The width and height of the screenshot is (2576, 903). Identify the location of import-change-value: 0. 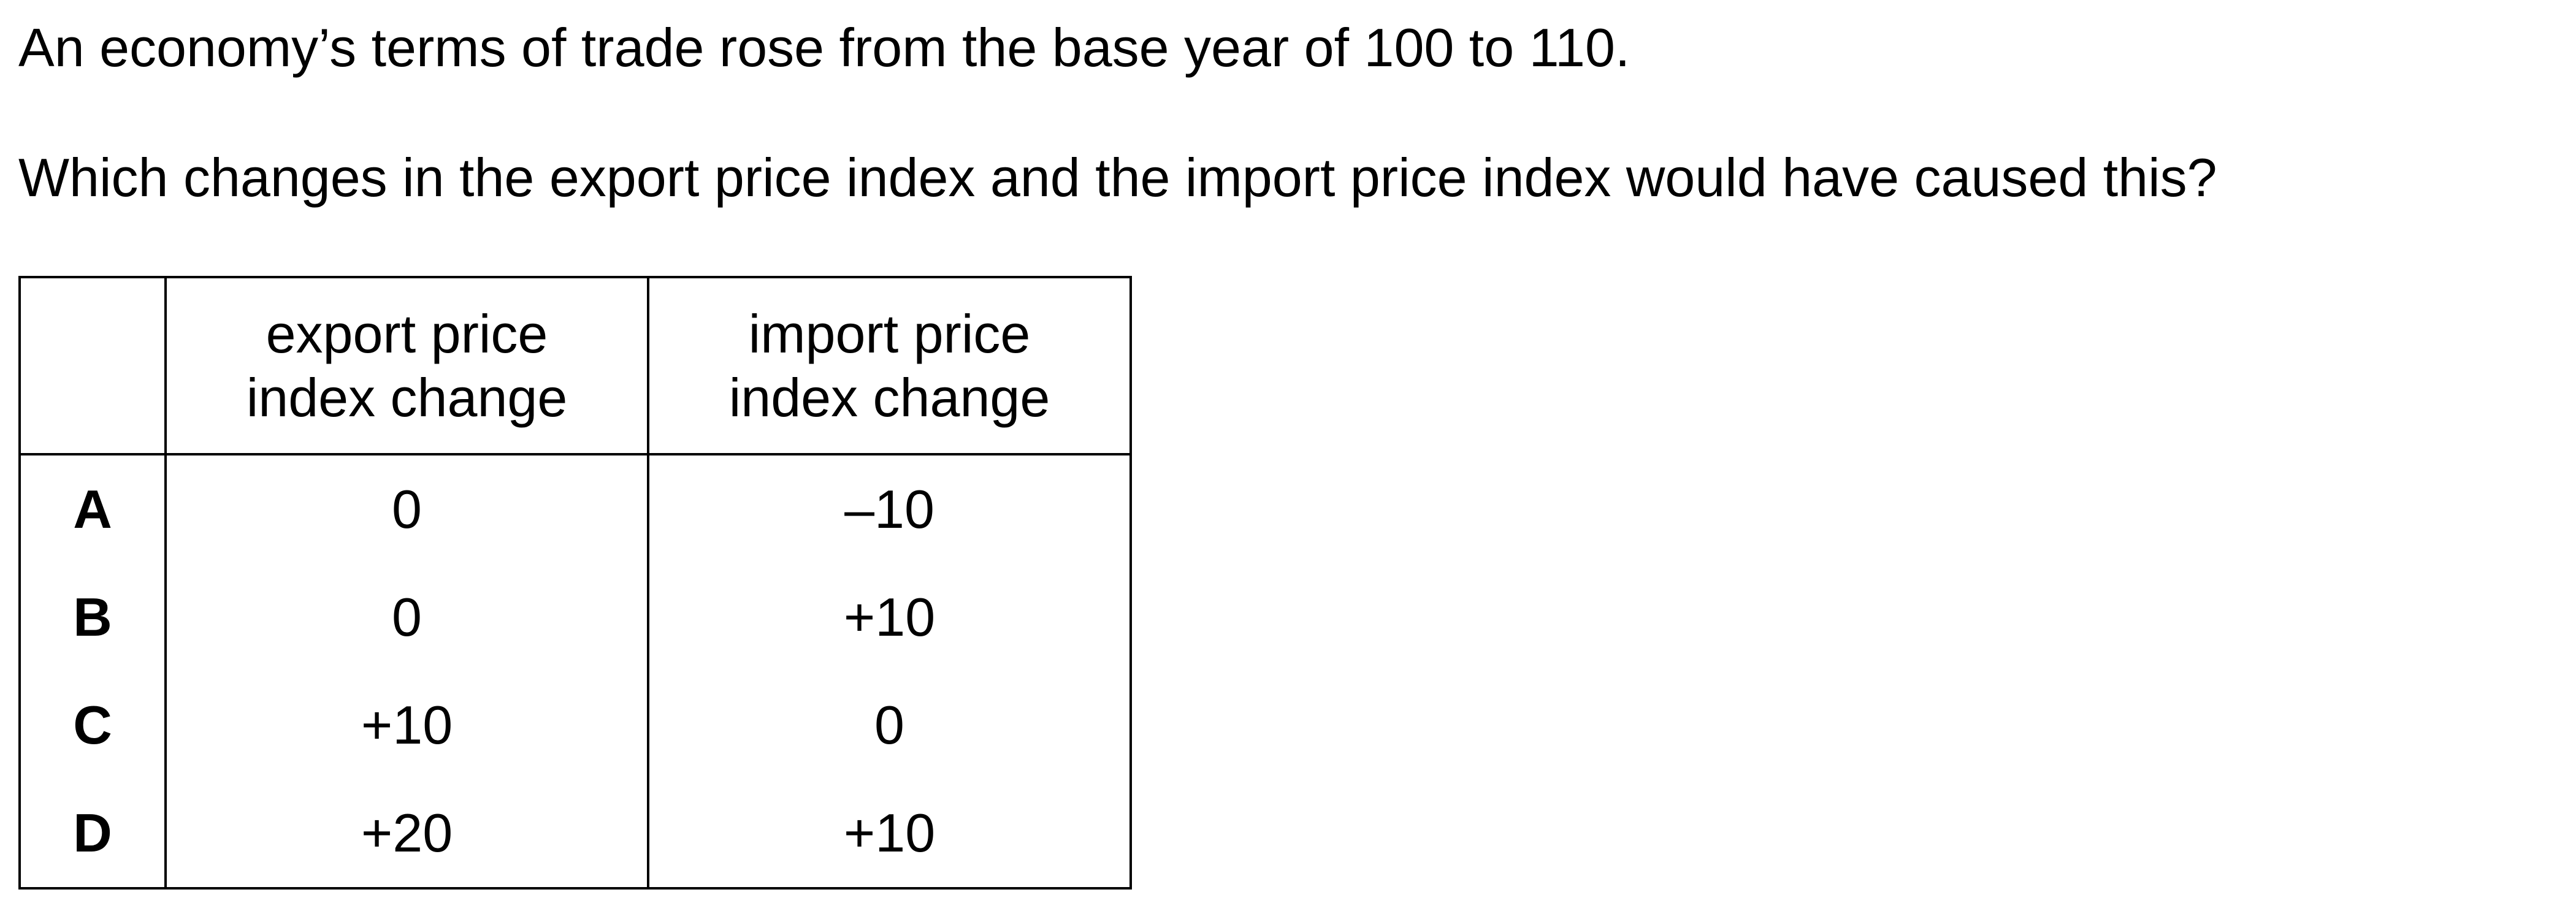
(889, 725).